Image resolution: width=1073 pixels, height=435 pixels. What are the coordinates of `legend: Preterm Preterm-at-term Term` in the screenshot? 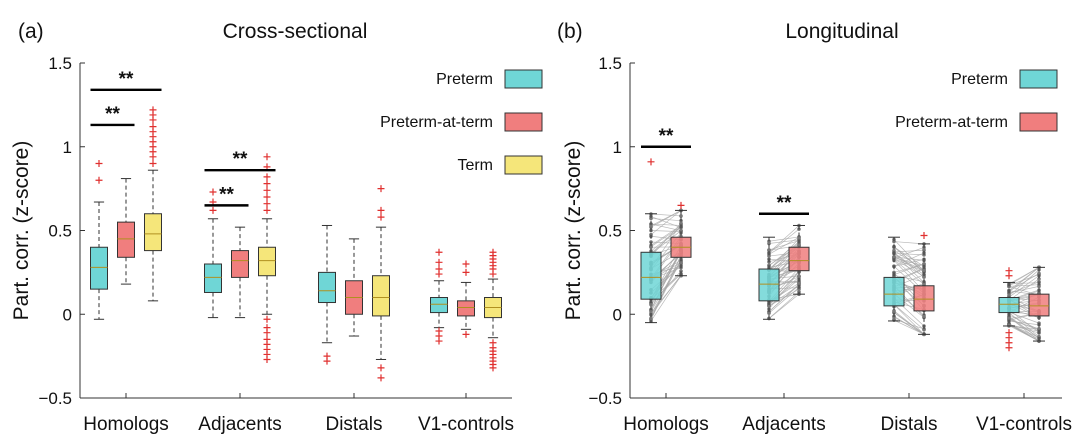 It's located at (461, 122).